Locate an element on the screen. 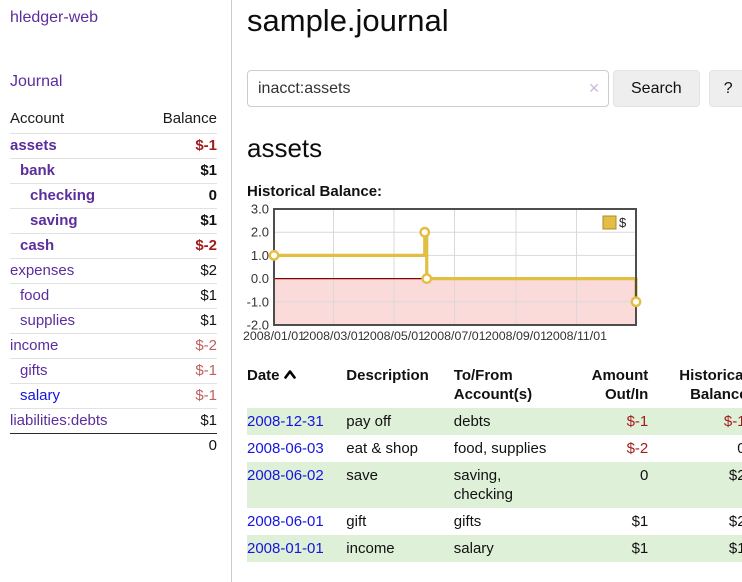 The width and height of the screenshot is (742, 582). transaction-accounts: salary is located at coordinates (473, 548).